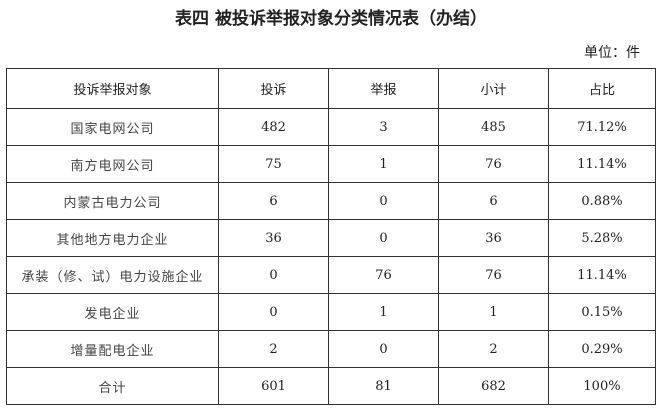 This screenshot has width=662, height=413. I want to click on row-label: 合计, so click(112, 386).